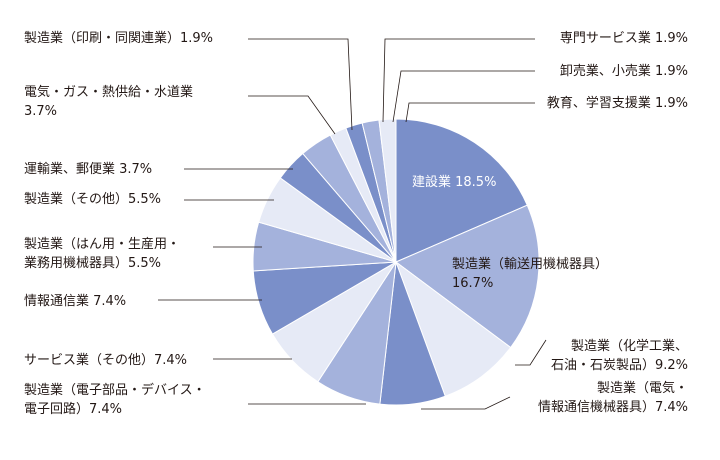 This screenshot has height=460, width=720. What do you see at coordinates (102, 253) in the screenshot?
I see `slice-label-7: 製造業（はん用・生産用・業務用機械器具）5.5%` at bounding box center [102, 253].